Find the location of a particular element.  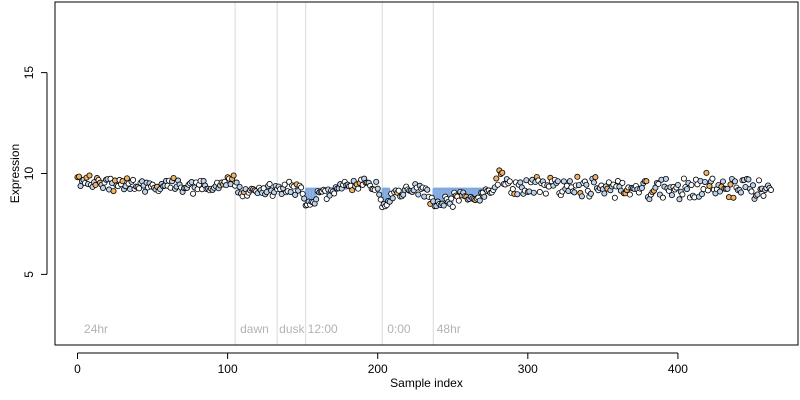

y-tick-label: 5 is located at coordinates (29, 274).